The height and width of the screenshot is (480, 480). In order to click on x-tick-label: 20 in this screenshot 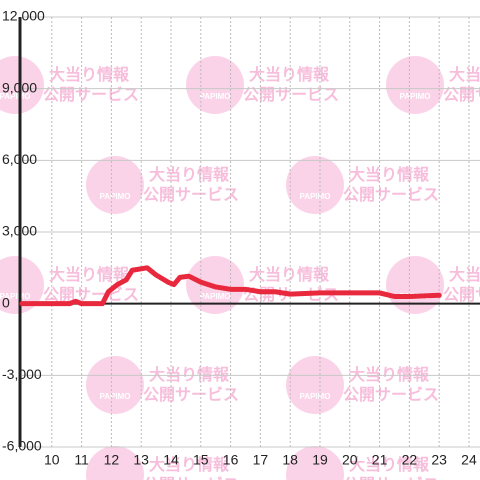, I will do `click(350, 460)`.